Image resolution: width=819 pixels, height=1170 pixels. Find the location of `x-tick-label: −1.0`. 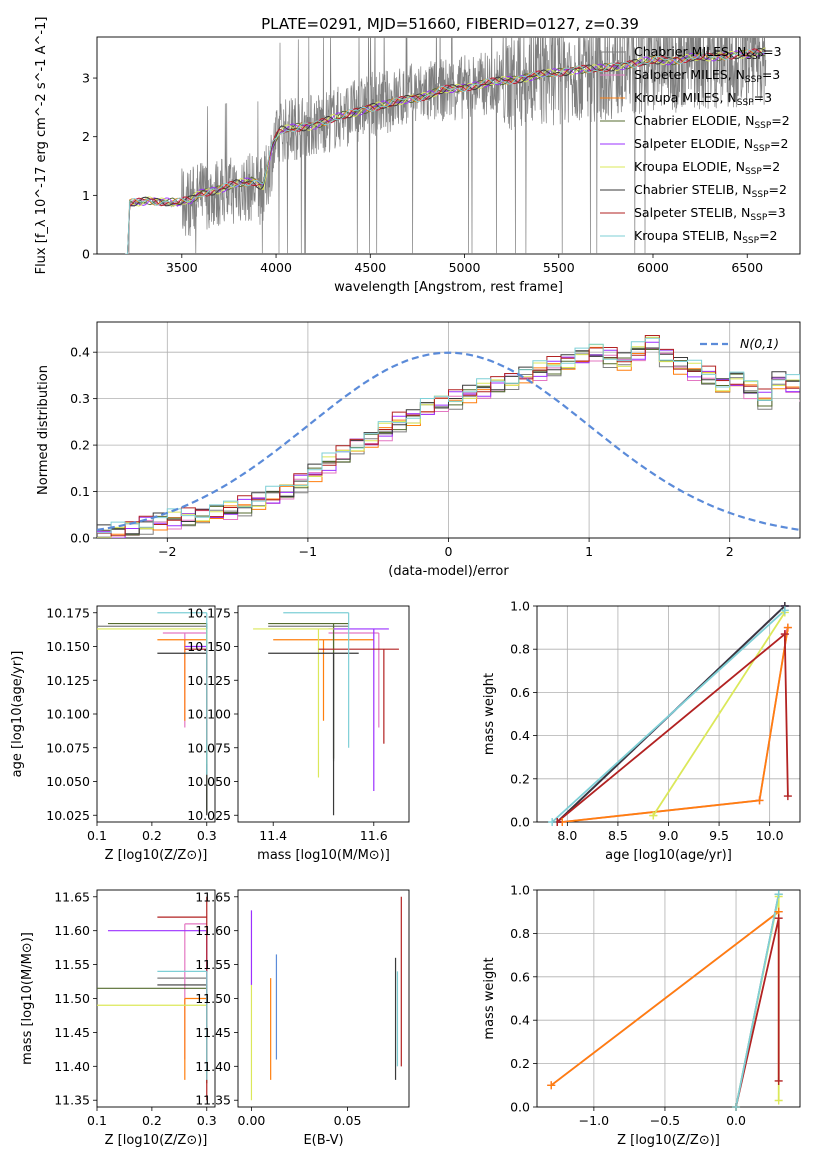

x-tick-label: −1.0 is located at coordinates (594, 1120).